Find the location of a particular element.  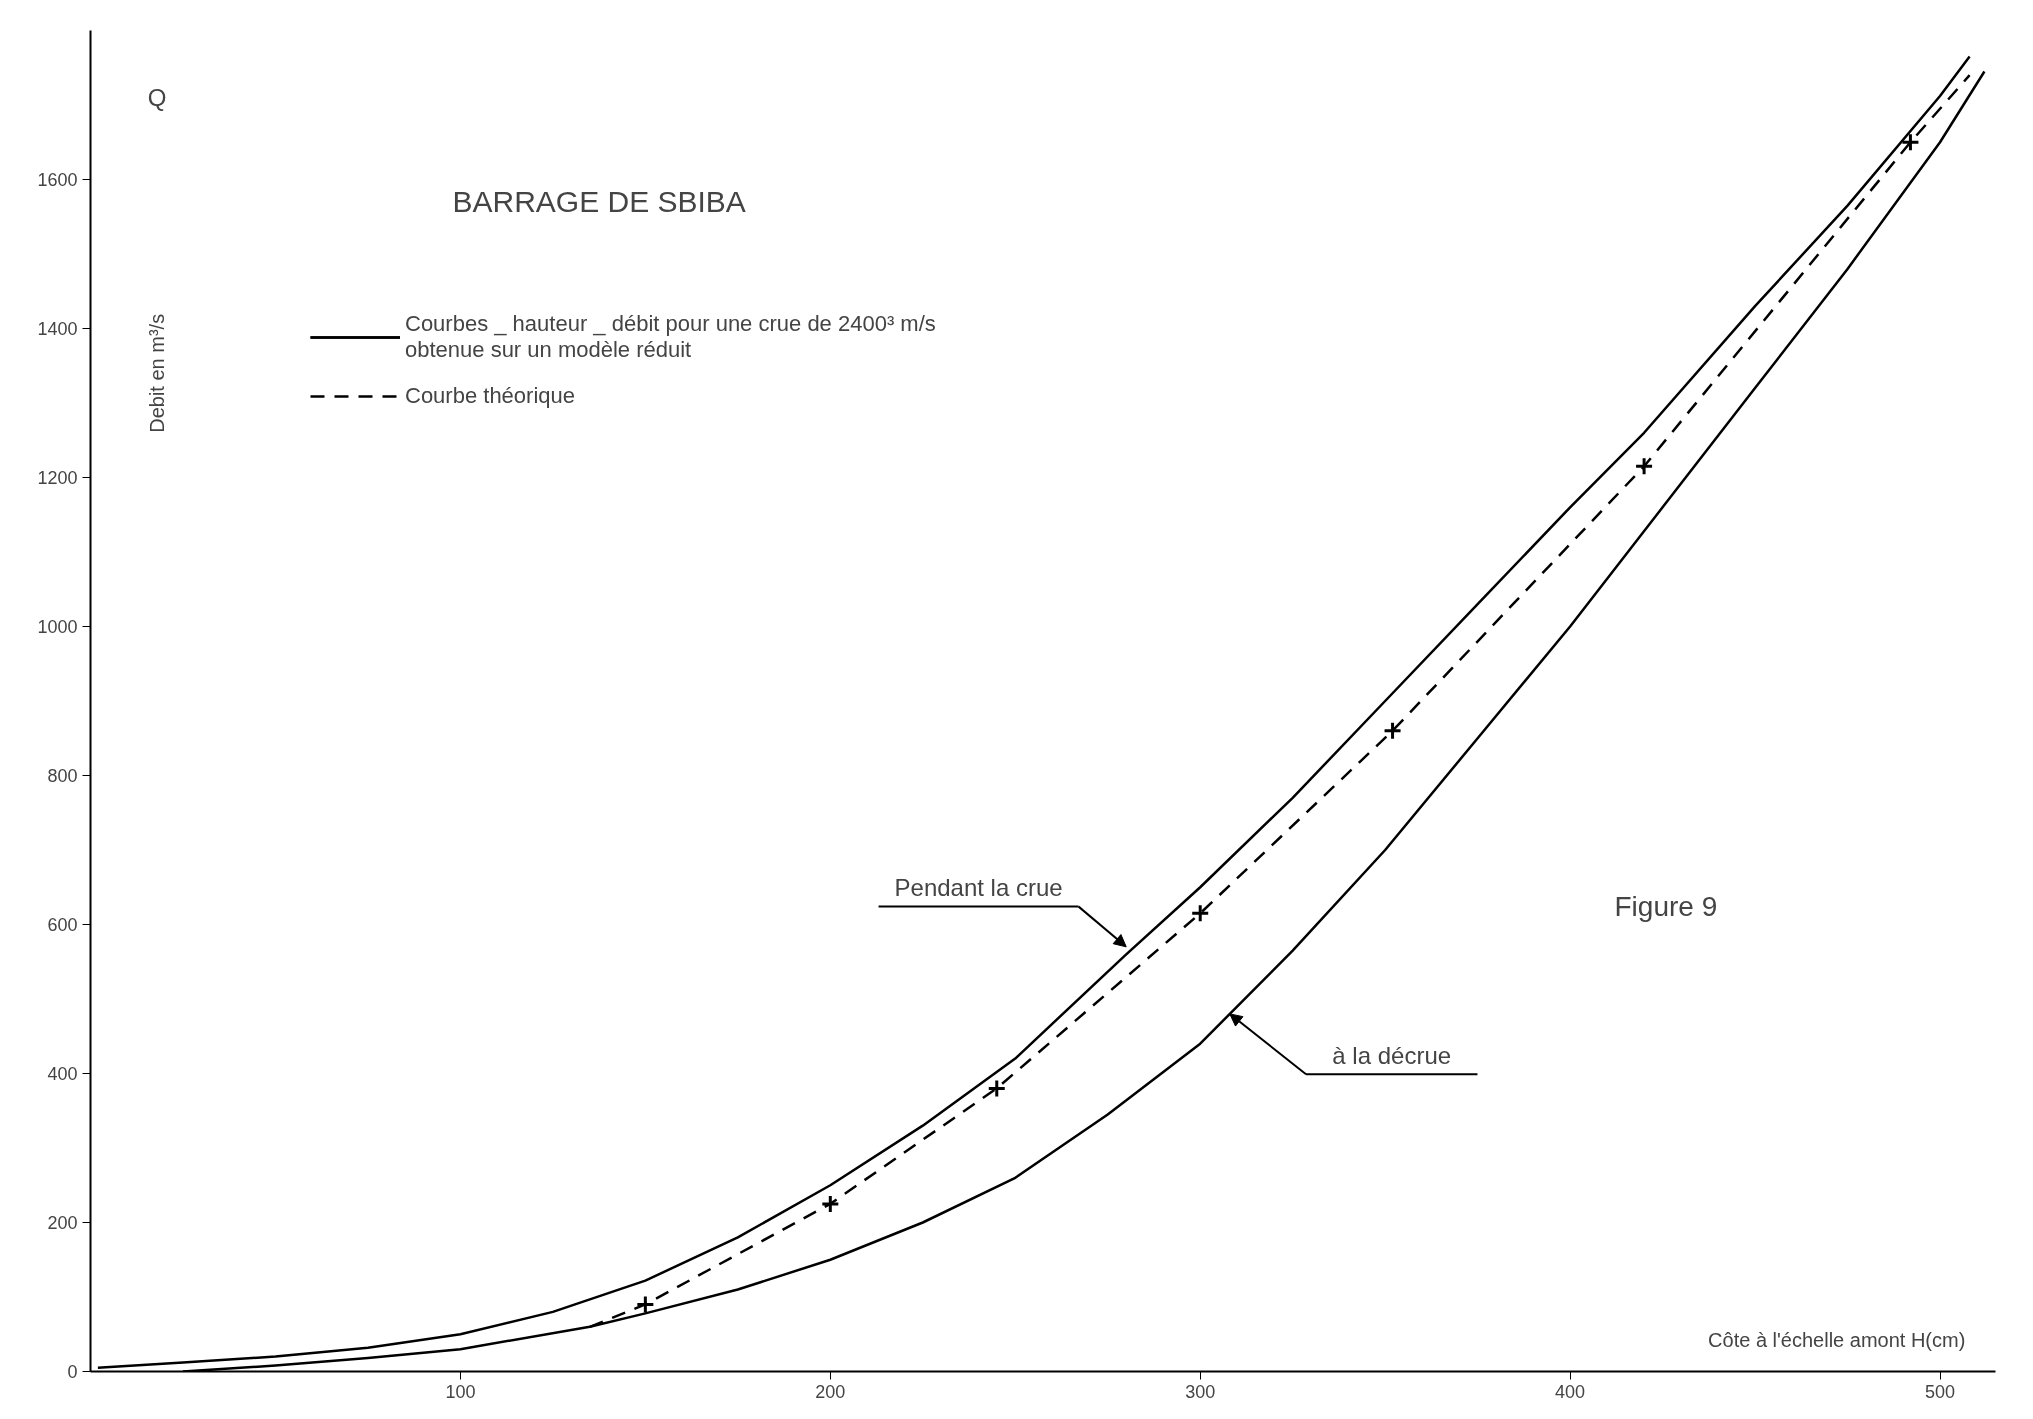

annotation: à la décrue is located at coordinates (1392, 1055).